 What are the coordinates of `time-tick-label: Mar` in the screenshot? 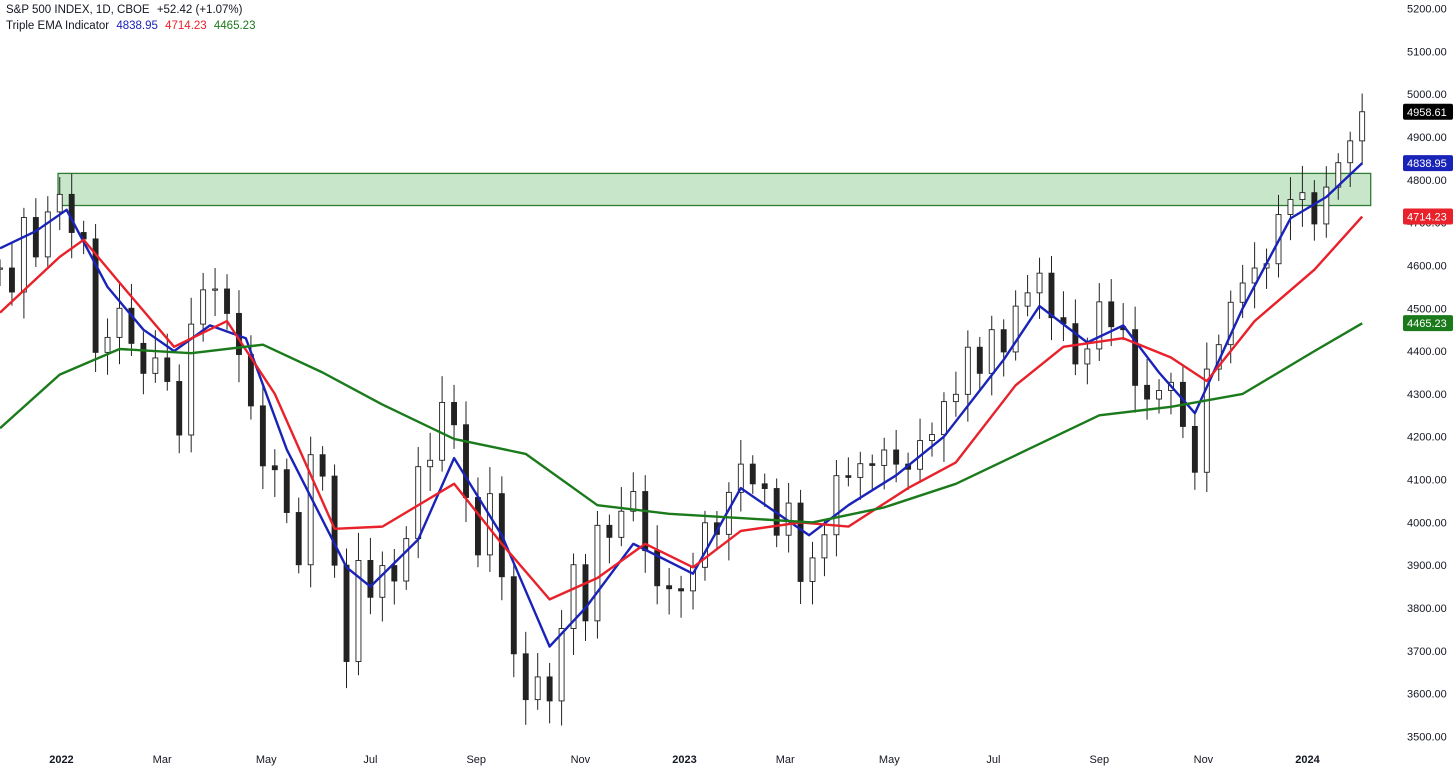 It's located at (162, 760).